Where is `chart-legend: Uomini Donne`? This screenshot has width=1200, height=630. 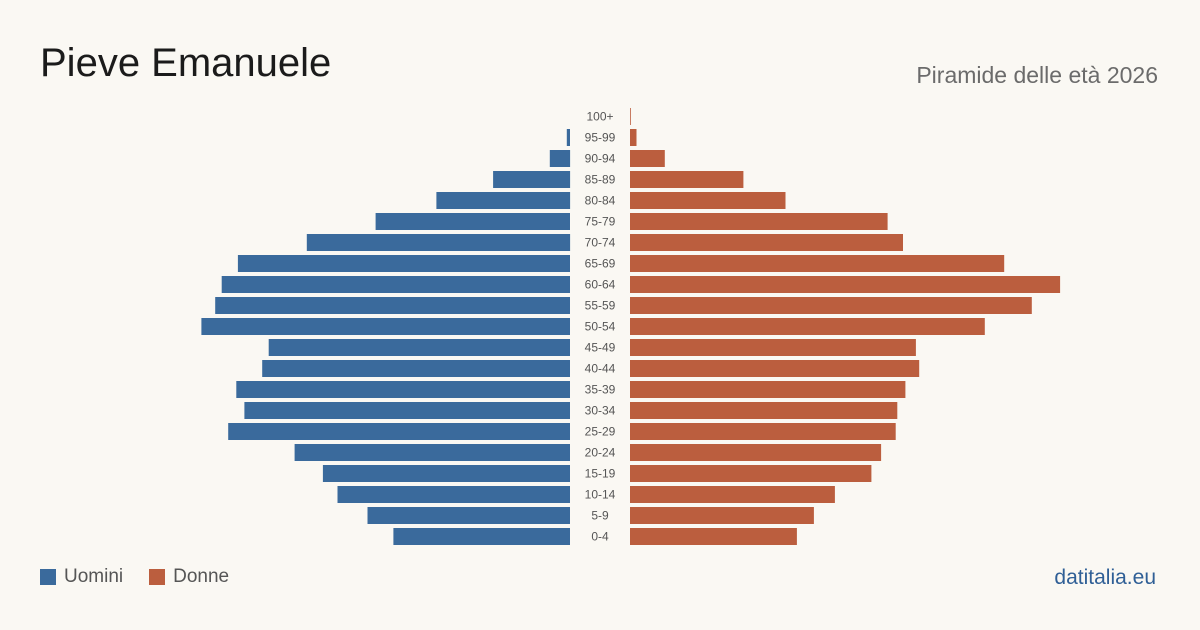 chart-legend: Uomini Donne is located at coordinates (147, 577).